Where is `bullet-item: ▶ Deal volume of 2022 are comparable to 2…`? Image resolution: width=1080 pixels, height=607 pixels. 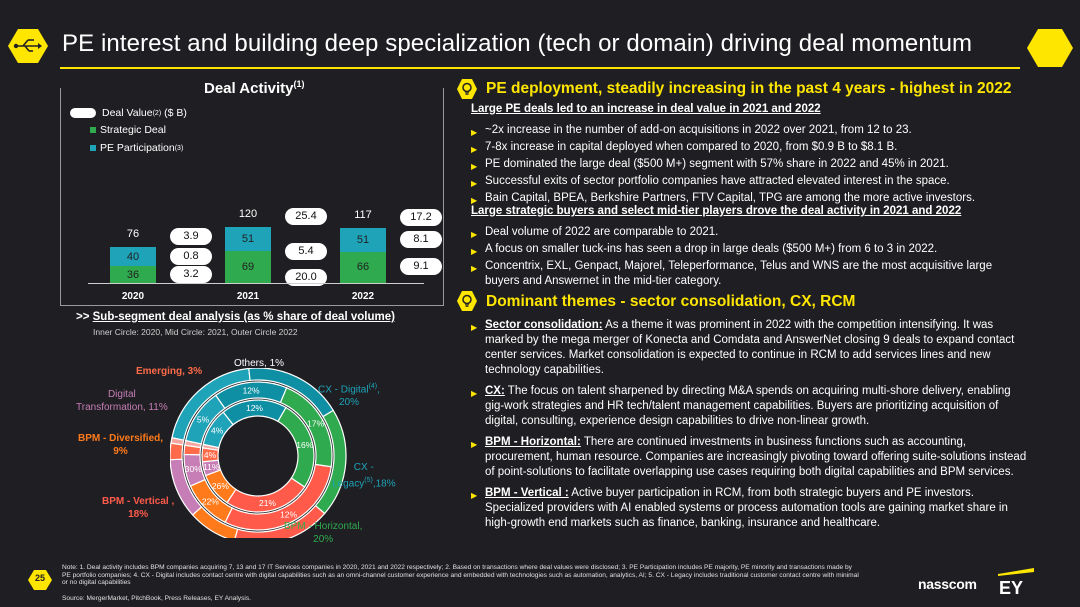 bullet-item: ▶ Deal volume of 2022 are comparable to 2… is located at coordinates (748, 233).